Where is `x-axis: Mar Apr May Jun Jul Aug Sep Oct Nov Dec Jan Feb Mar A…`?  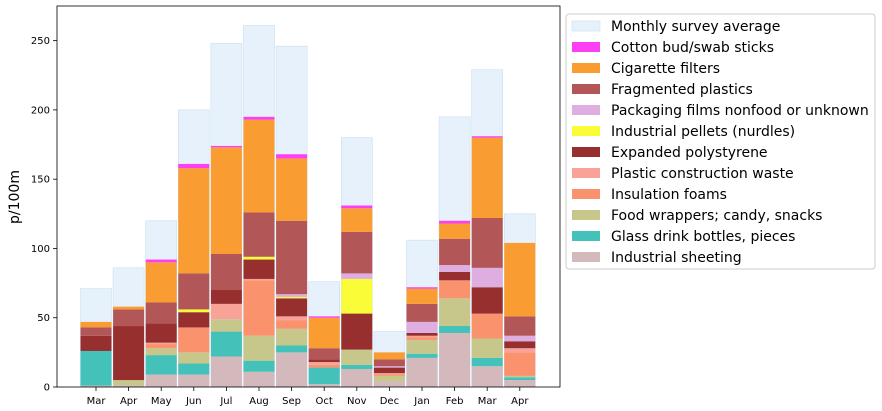
x-axis: Mar Apr May Jun Jul Aug Sep Oct Nov Dec Jan Feb Mar A… is located at coordinates (308, 397).